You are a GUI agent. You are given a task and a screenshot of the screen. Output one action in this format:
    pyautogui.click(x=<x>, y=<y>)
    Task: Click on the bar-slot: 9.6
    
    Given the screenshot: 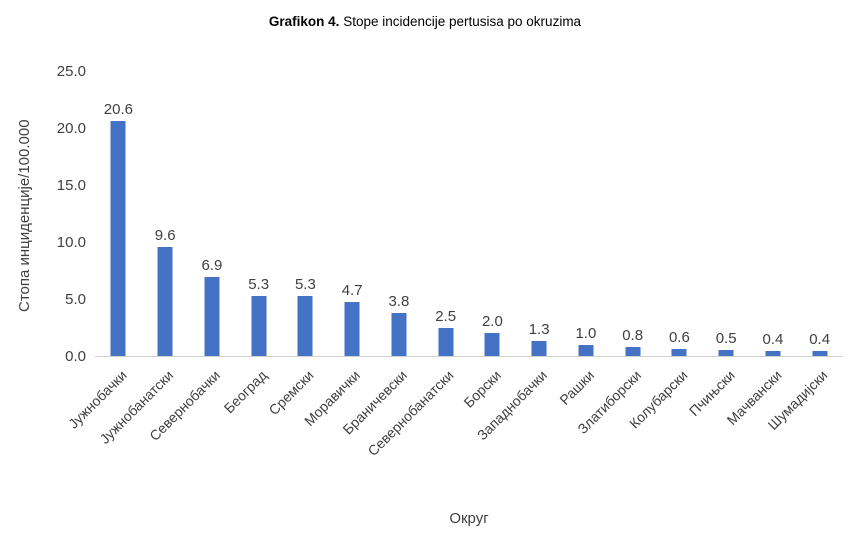 What is the action you would take?
    pyautogui.click(x=165, y=214)
    